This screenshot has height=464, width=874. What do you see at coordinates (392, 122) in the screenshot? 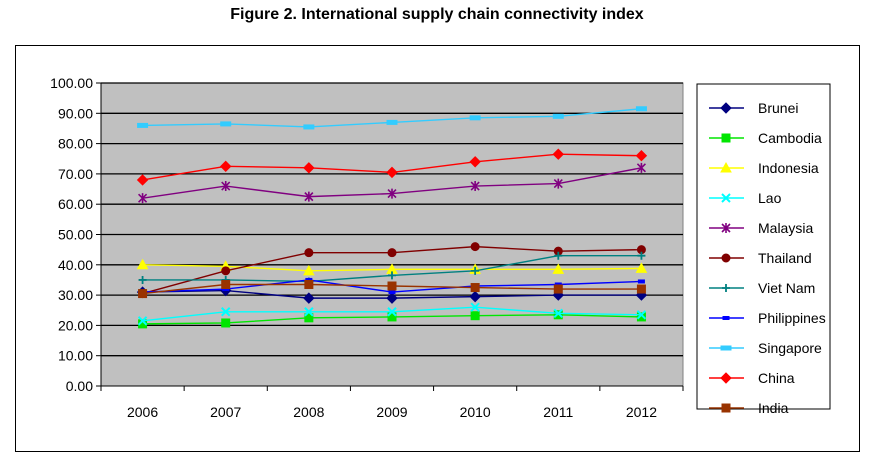
I see `data-point-singapore-2009` at bounding box center [392, 122].